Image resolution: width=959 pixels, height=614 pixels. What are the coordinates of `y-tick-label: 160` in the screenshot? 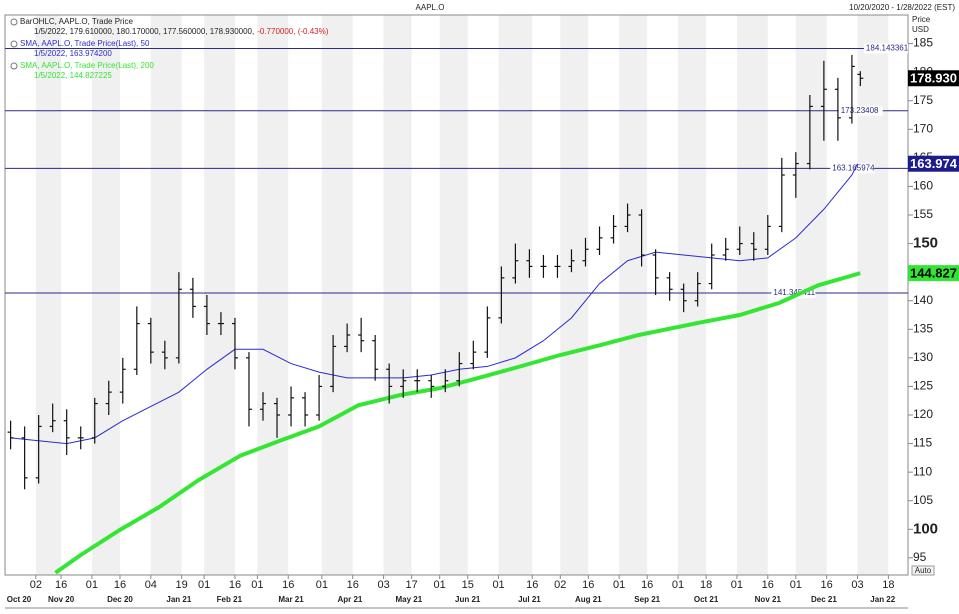 It's located at (923, 186).